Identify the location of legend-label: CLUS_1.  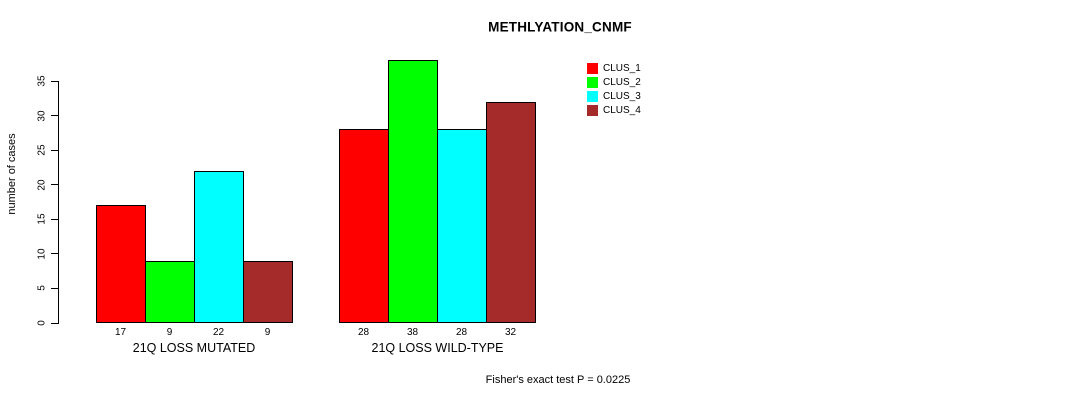
(622, 68).